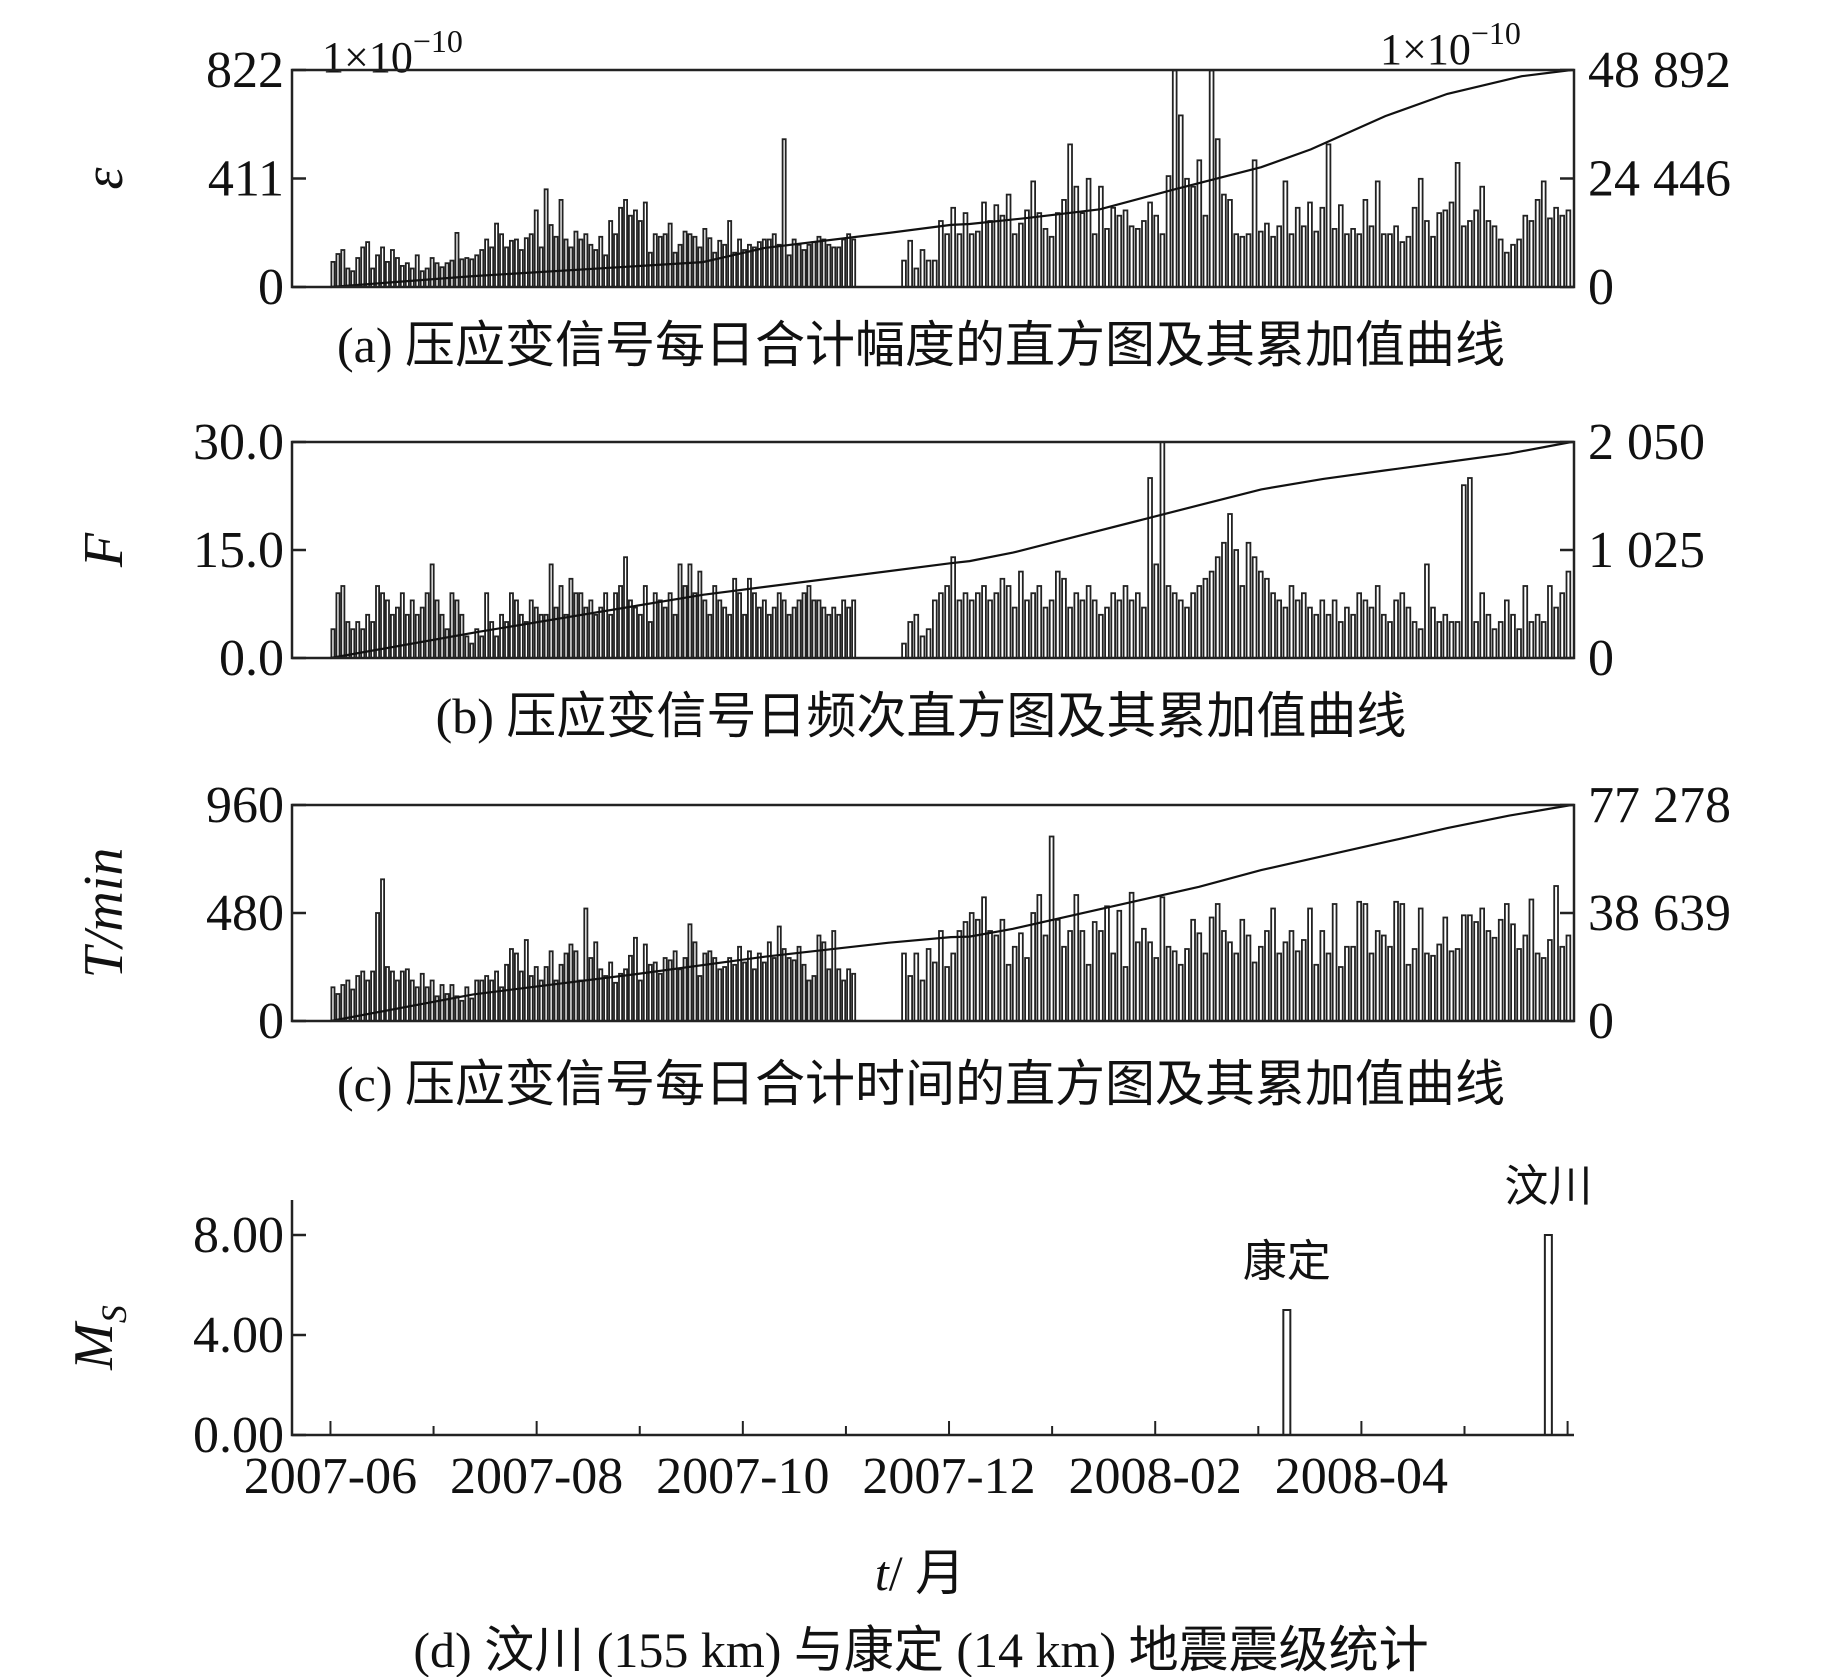  What do you see at coordinates (245, 70) in the screenshot?
I see `y-tick-label: 822` at bounding box center [245, 70].